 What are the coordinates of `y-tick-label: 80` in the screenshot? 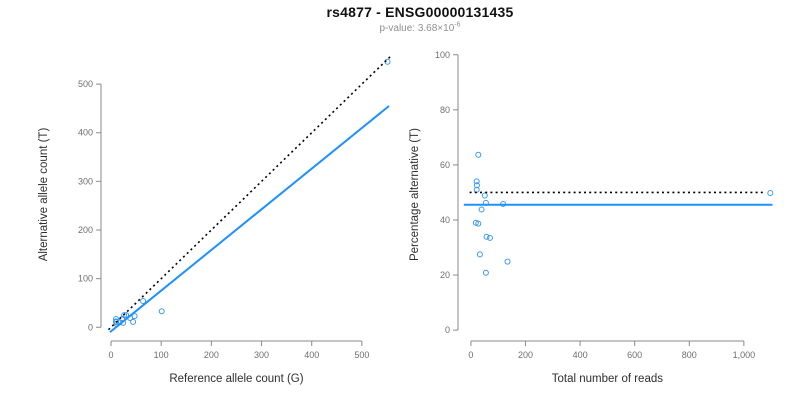 It's located at (445, 110).